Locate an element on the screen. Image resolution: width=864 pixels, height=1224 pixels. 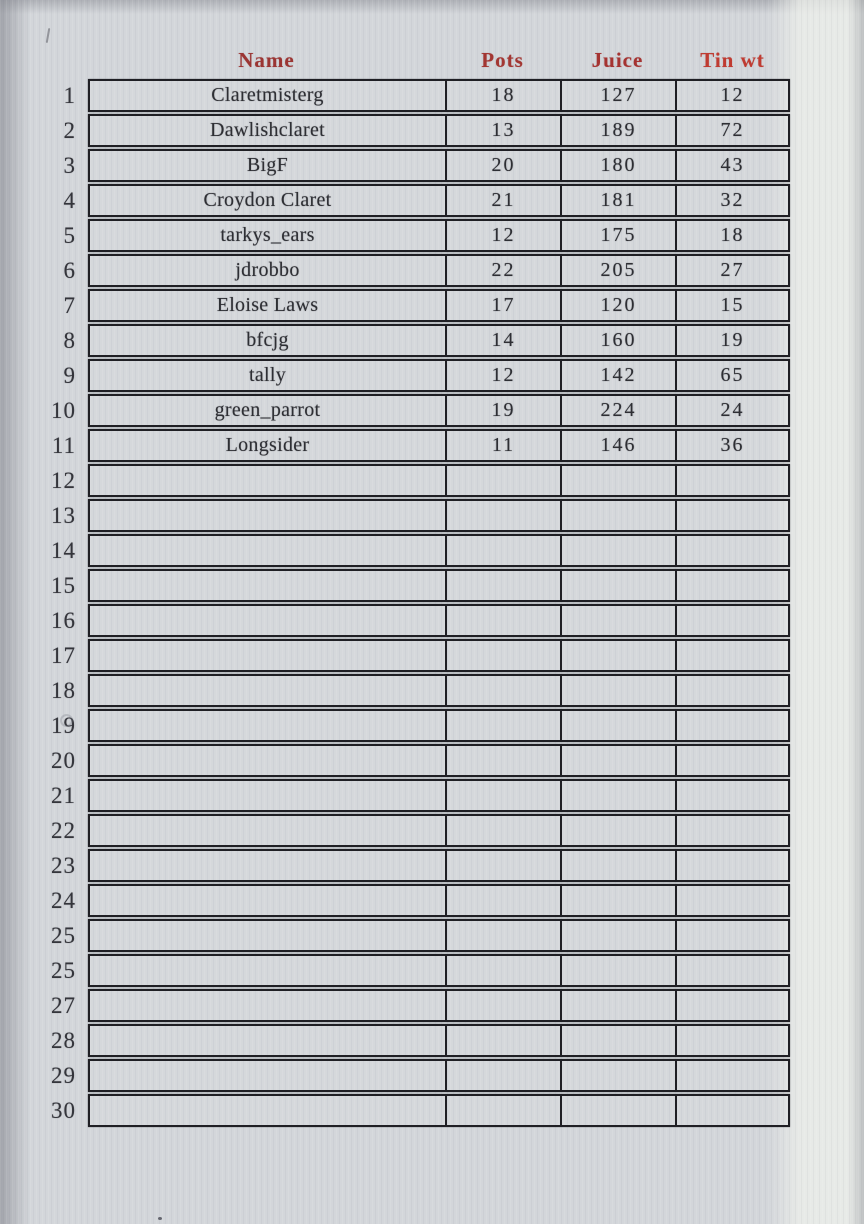
cell-tin-wt: 72 is located at coordinates (731, 130).